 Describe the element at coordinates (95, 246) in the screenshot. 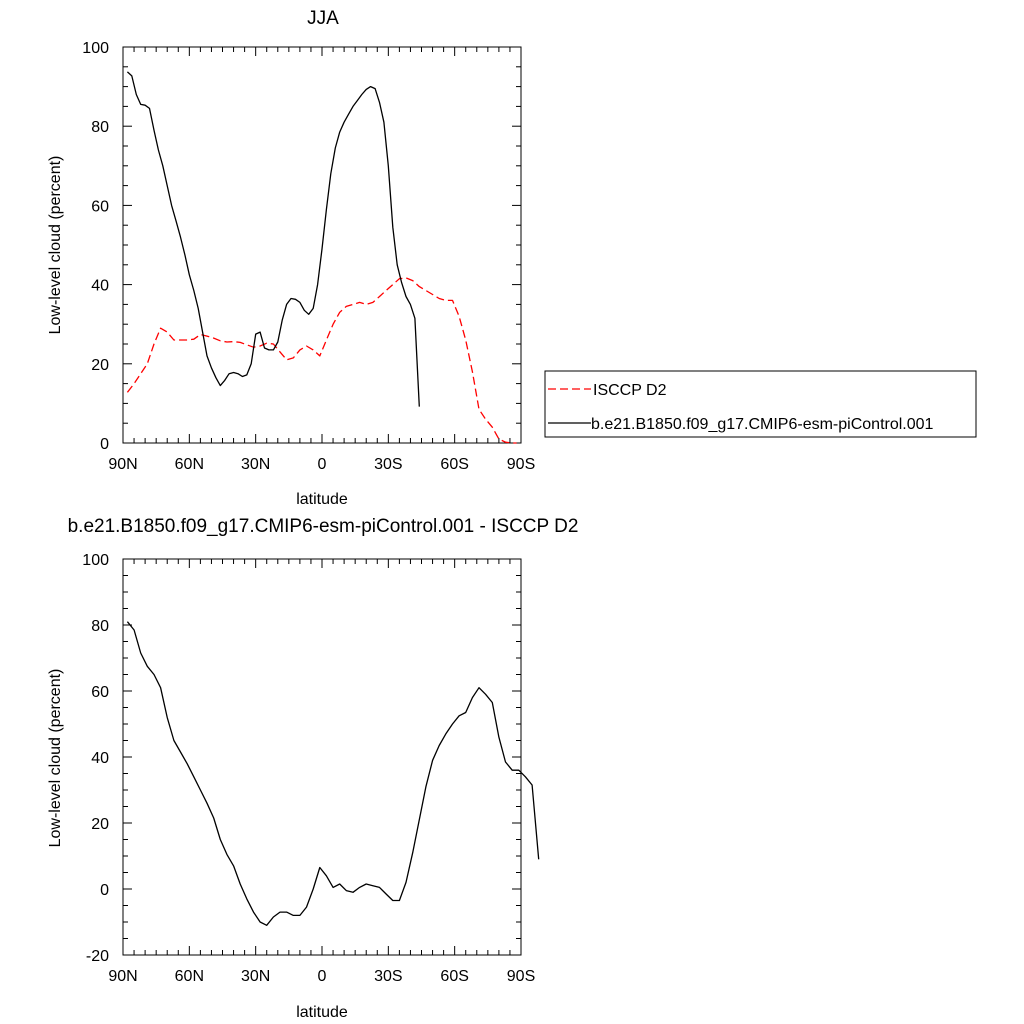

I see `y-tick-labels: 0 20 40 60 80 100` at that location.